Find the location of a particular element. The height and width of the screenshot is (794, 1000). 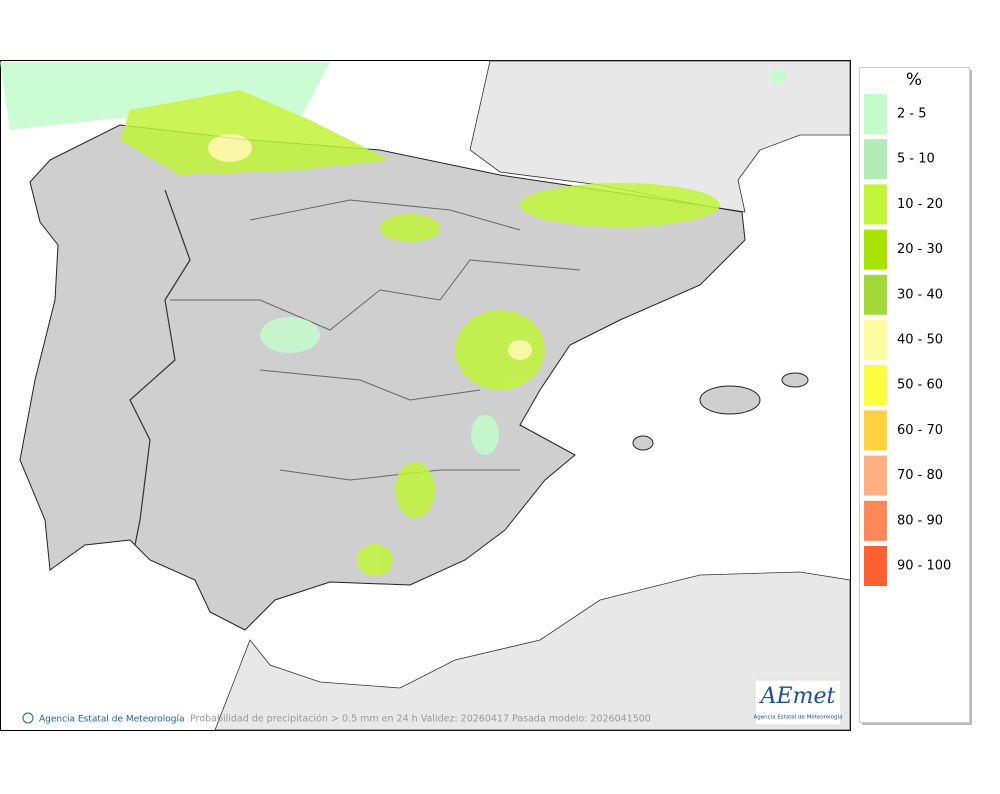

legend-label: 2 - 5 is located at coordinates (912, 114).